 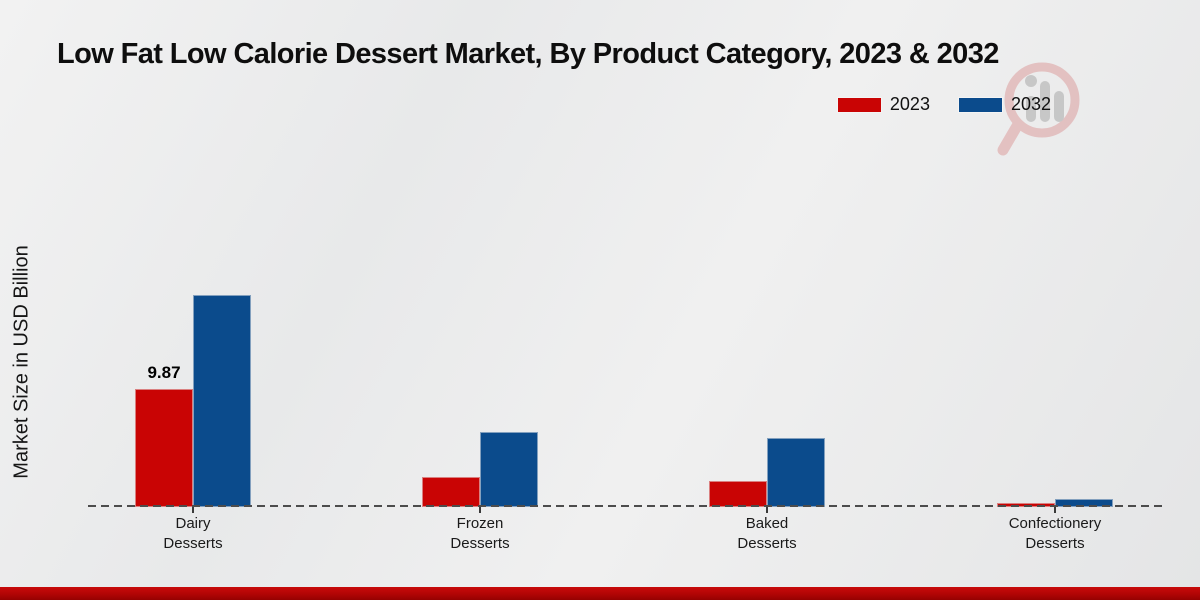 What do you see at coordinates (625, 506) in the screenshot?
I see `x-axis-baseline` at bounding box center [625, 506].